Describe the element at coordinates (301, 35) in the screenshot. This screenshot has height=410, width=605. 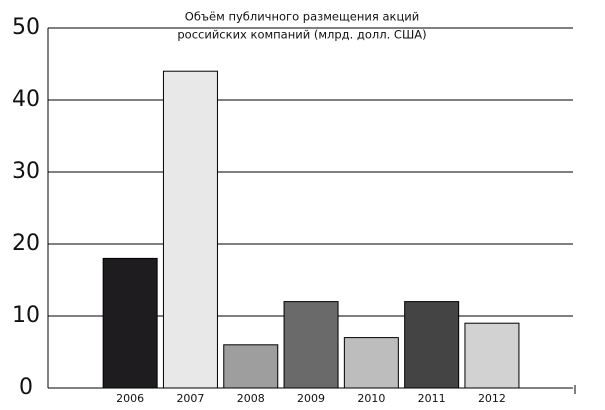
I see `chart-title: российских компаний (млрд. долл. США)` at that location.